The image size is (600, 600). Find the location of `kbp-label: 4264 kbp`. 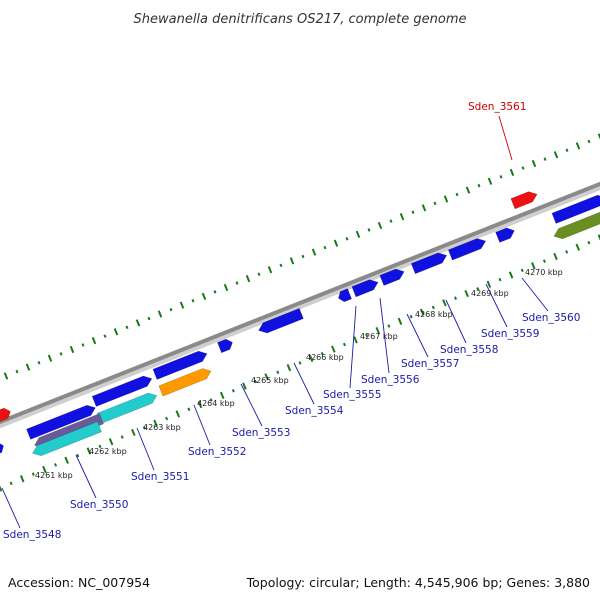

kbp-label: 4264 kbp is located at coordinates (216, 403).